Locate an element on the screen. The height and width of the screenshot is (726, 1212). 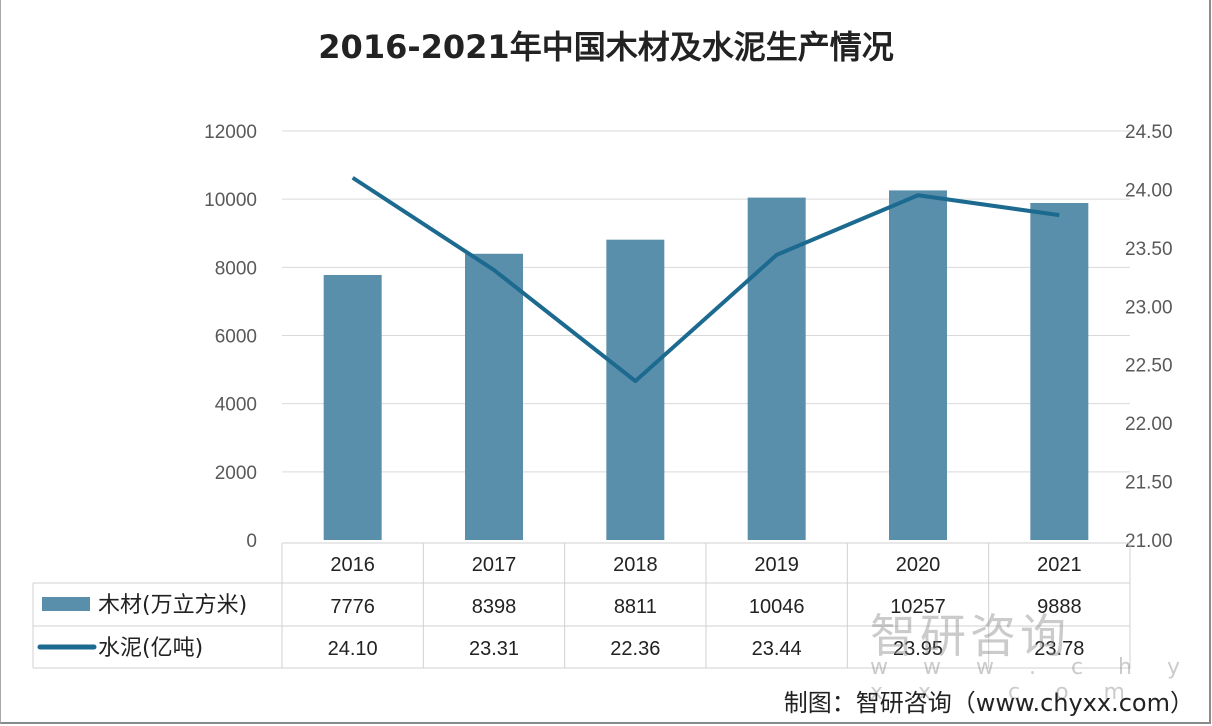
right-axis-tick: 22.50 is located at coordinates (1149, 366).